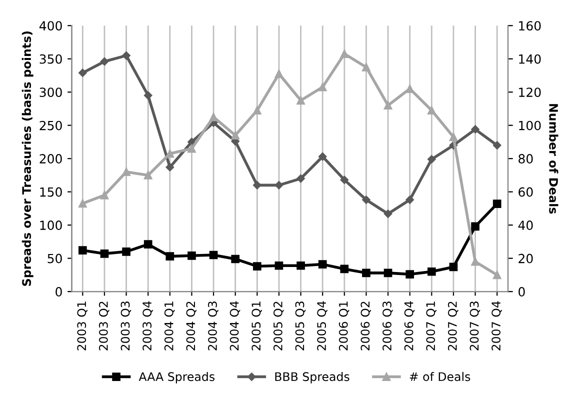 Image resolution: width=574 pixels, height=394 pixels. What do you see at coordinates (525, 259) in the screenshot?
I see `y2-tick-label: 20` at bounding box center [525, 259].